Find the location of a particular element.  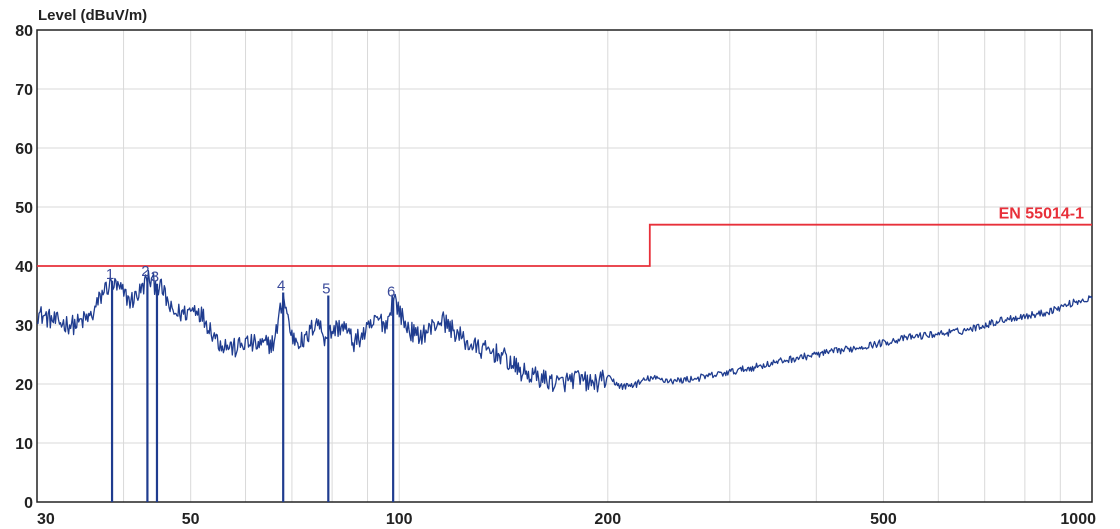

y-tick-label: 50 is located at coordinates (24, 208).